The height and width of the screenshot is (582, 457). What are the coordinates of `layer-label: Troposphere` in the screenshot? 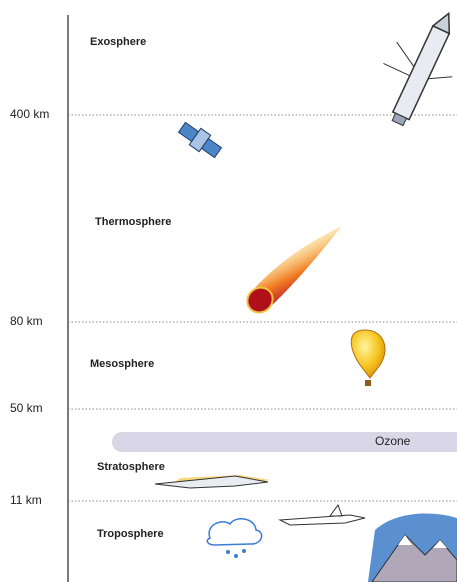 It's located at (130, 534).